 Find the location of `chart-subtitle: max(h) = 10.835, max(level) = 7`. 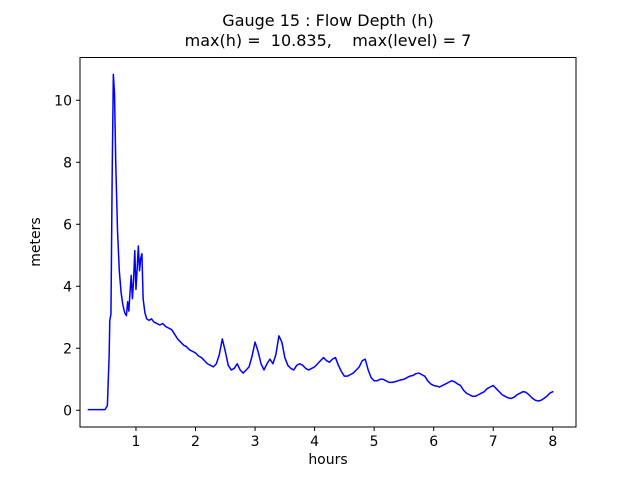

chart-subtitle: max(h) = 10.835, max(level) = 7 is located at coordinates (328, 40).